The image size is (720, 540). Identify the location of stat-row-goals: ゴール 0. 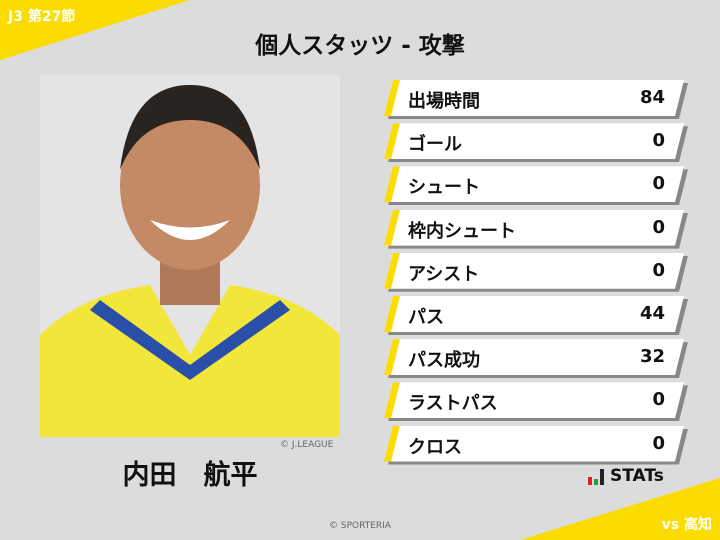
(536, 143).